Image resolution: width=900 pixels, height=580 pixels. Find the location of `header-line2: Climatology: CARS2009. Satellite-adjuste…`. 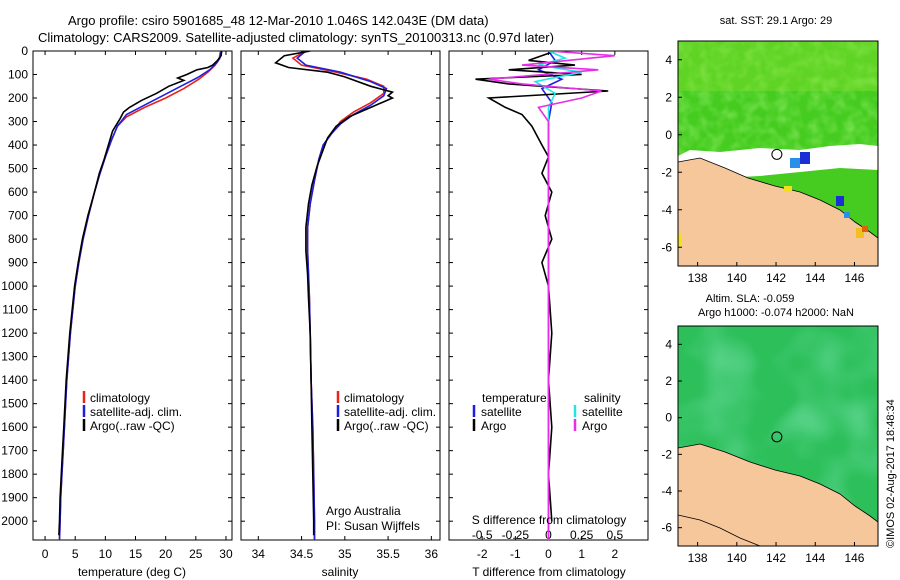

header-line2: Climatology: CARS2009. Satellite-adjuste… is located at coordinates (296, 37).